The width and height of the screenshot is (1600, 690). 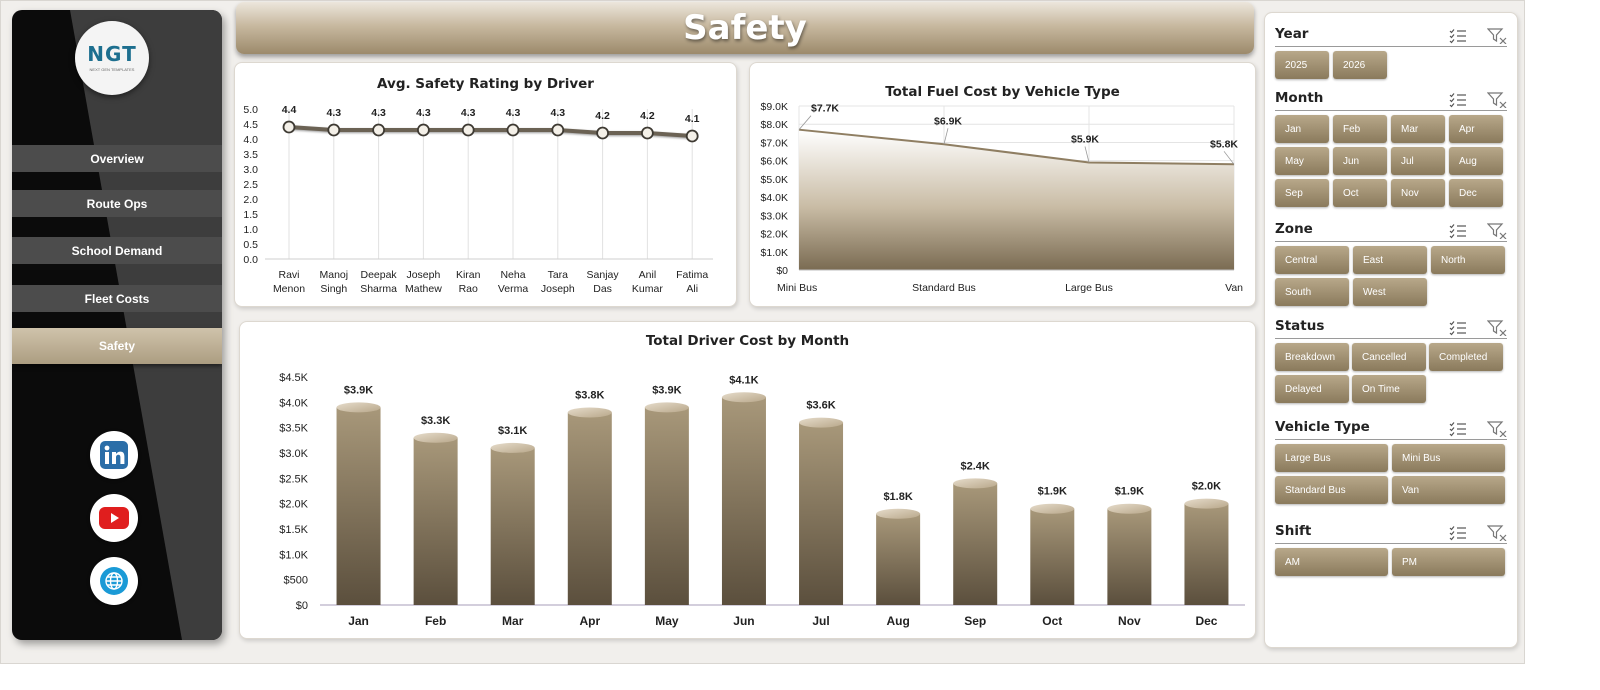 What do you see at coordinates (1466, 357) in the screenshot?
I see `slicer-option-completed: Completed` at bounding box center [1466, 357].